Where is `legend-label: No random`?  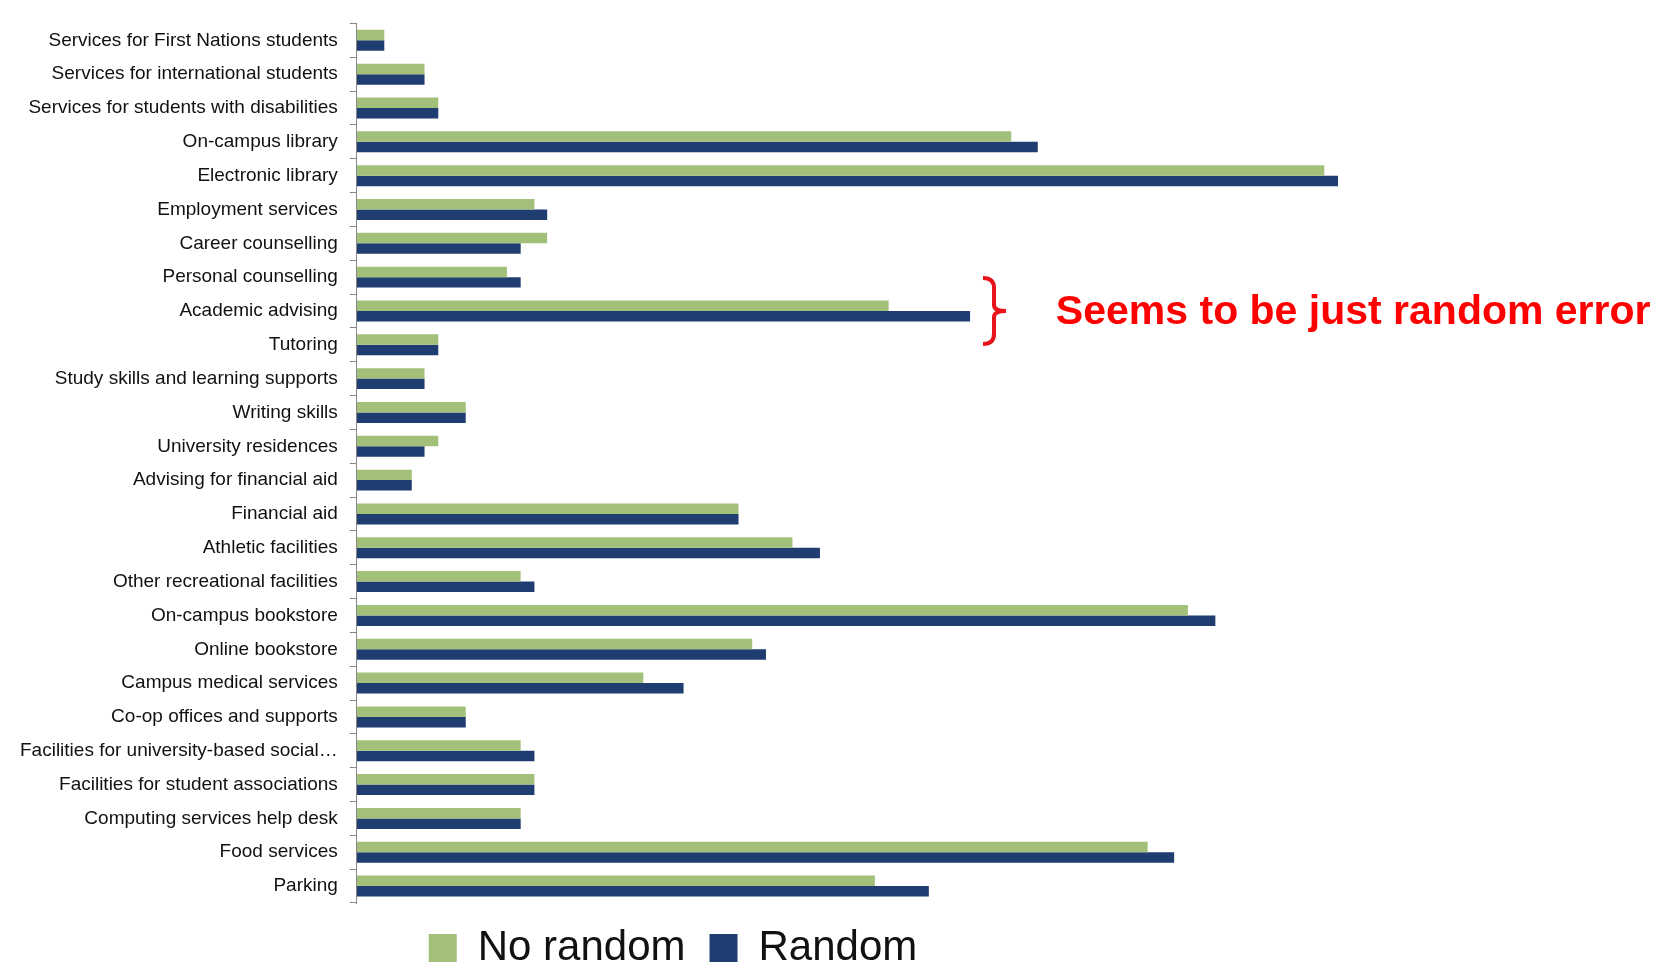 legend-label: No random is located at coordinates (581, 945).